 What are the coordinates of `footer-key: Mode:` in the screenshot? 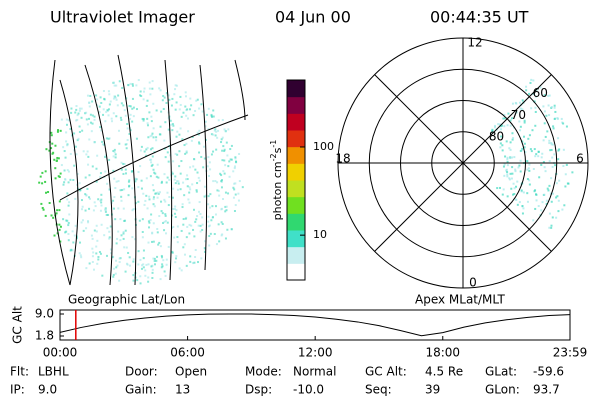 It's located at (263, 372).